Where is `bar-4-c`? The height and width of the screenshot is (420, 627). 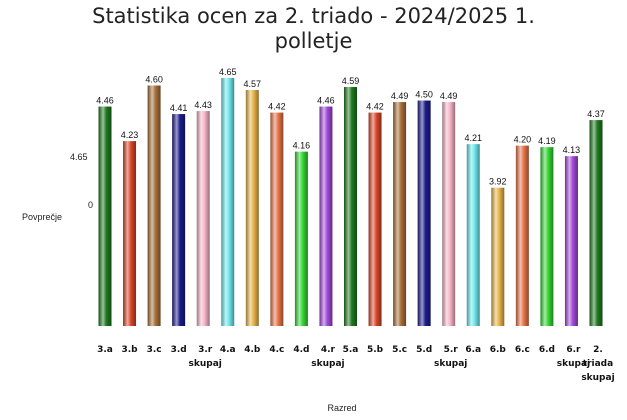 bar-4-c is located at coordinates (277, 219).